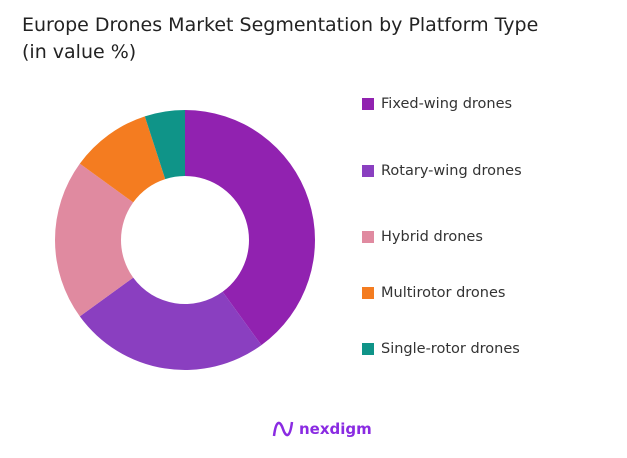 The height and width of the screenshot is (458, 627). Describe the element at coordinates (432, 237) in the screenshot. I see `legend-label: Hybrid drones` at that location.